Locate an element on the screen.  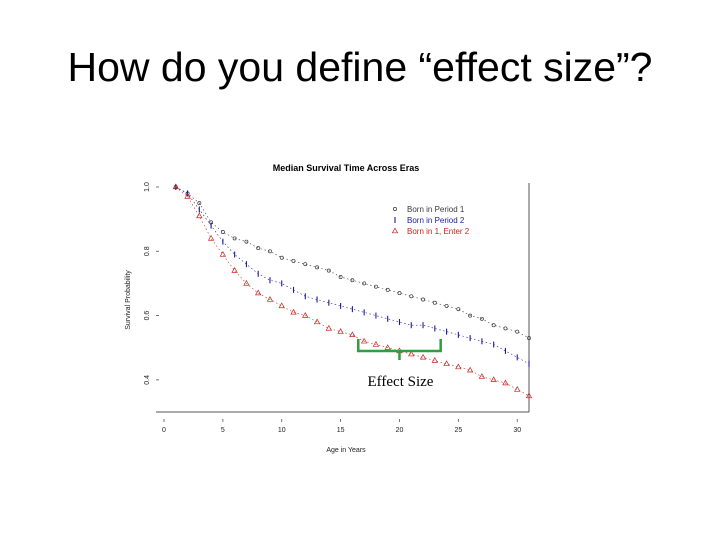
slide-title: How do you define “effect size”? is located at coordinates (360, 67).